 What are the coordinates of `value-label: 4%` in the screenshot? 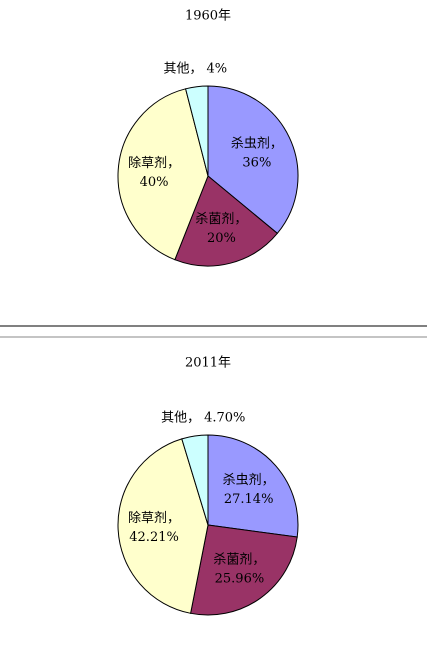 It's located at (216, 68).